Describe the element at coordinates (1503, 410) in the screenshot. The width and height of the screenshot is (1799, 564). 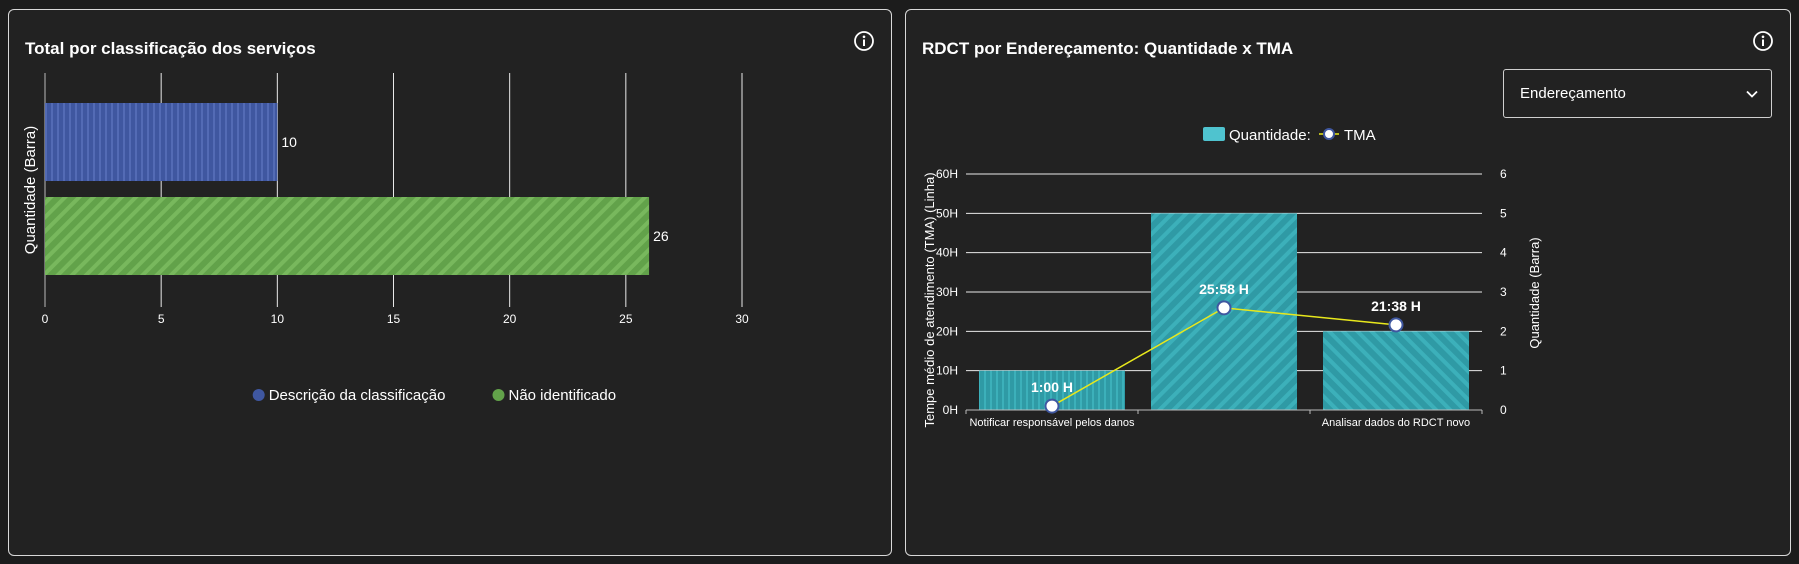
I see `y-right-tick-label: 0` at that location.